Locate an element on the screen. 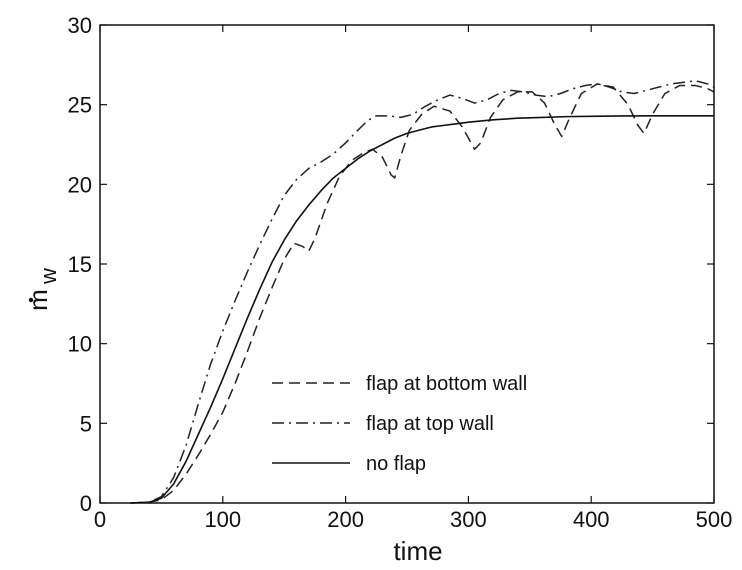 The height and width of the screenshot is (570, 742). y-axis-title-text: m is located at coordinates (38, 300).